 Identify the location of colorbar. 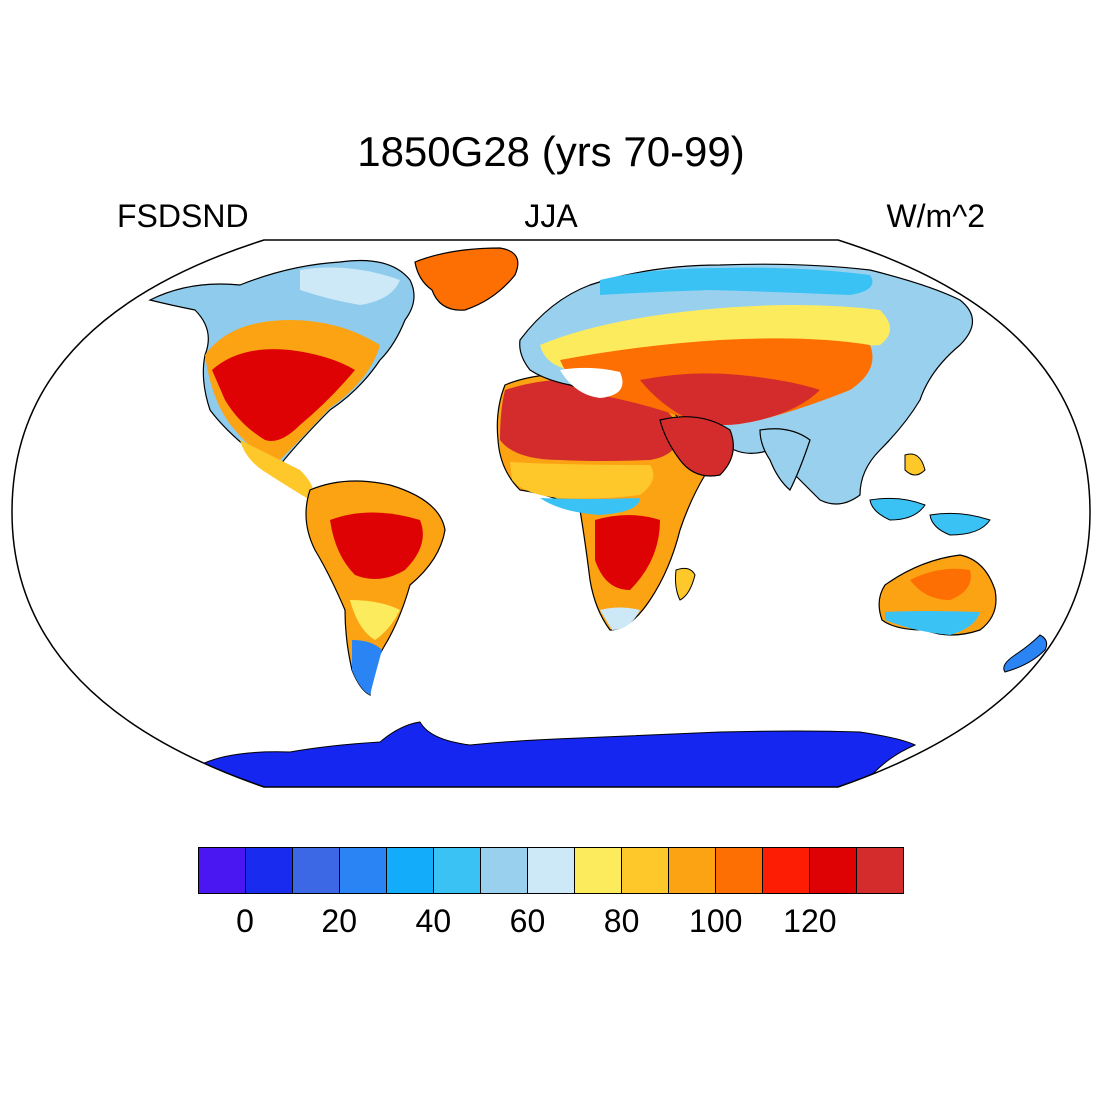
(551, 870).